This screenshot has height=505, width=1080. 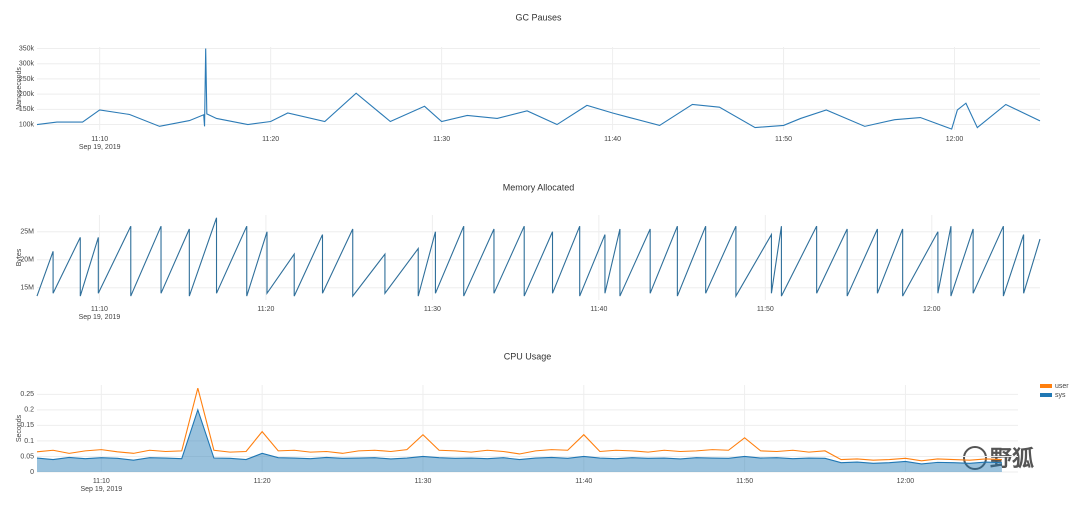 I want to click on legend-label: user, so click(x=1062, y=386).